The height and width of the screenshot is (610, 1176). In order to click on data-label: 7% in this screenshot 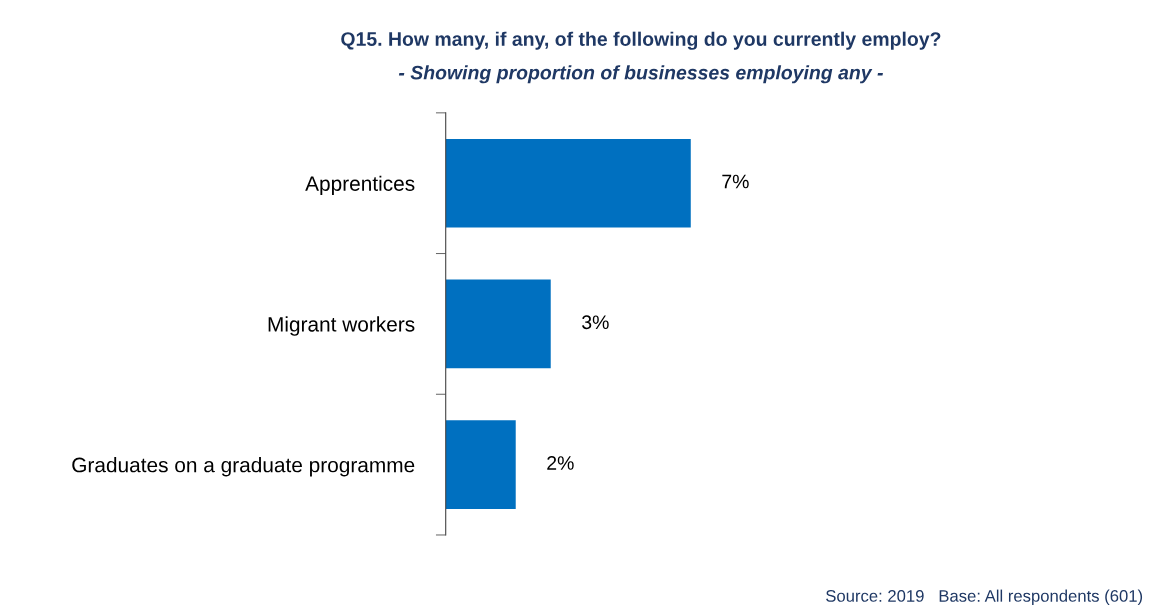, I will do `click(735, 181)`.